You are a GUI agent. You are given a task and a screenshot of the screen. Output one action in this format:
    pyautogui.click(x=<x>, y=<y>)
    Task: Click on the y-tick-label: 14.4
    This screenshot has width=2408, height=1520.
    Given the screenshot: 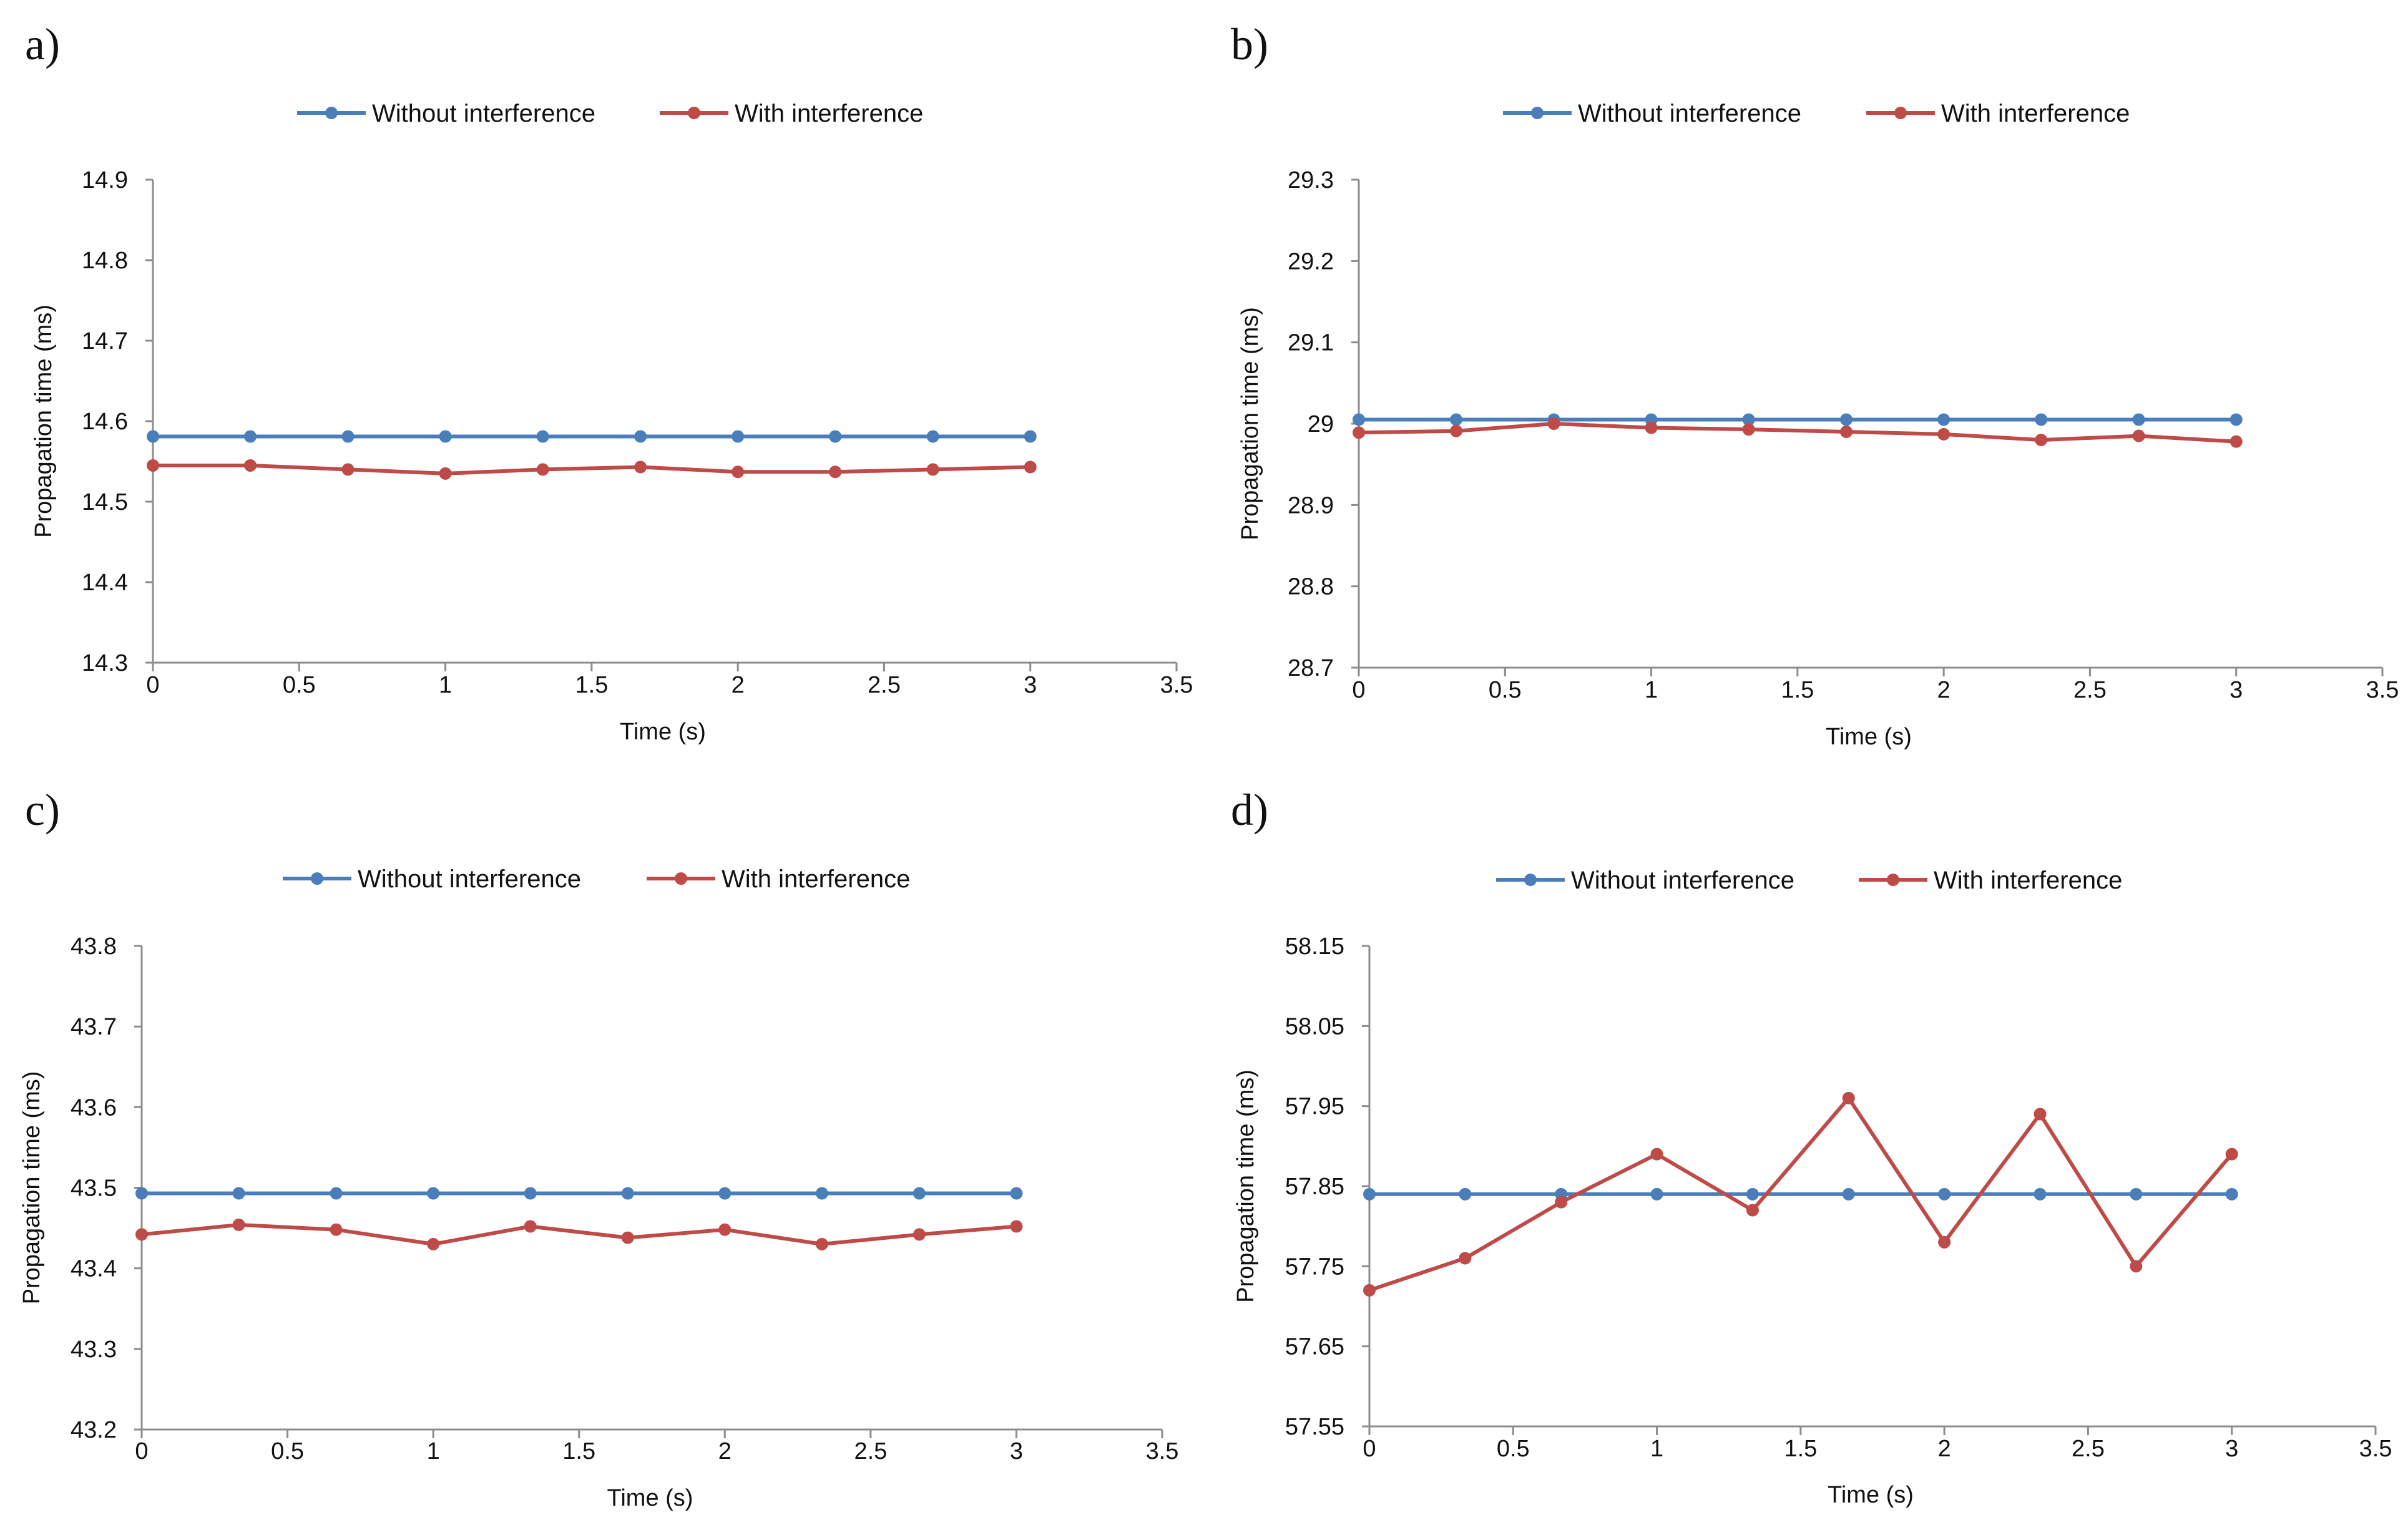 What is the action you would take?
    pyautogui.click(x=105, y=583)
    